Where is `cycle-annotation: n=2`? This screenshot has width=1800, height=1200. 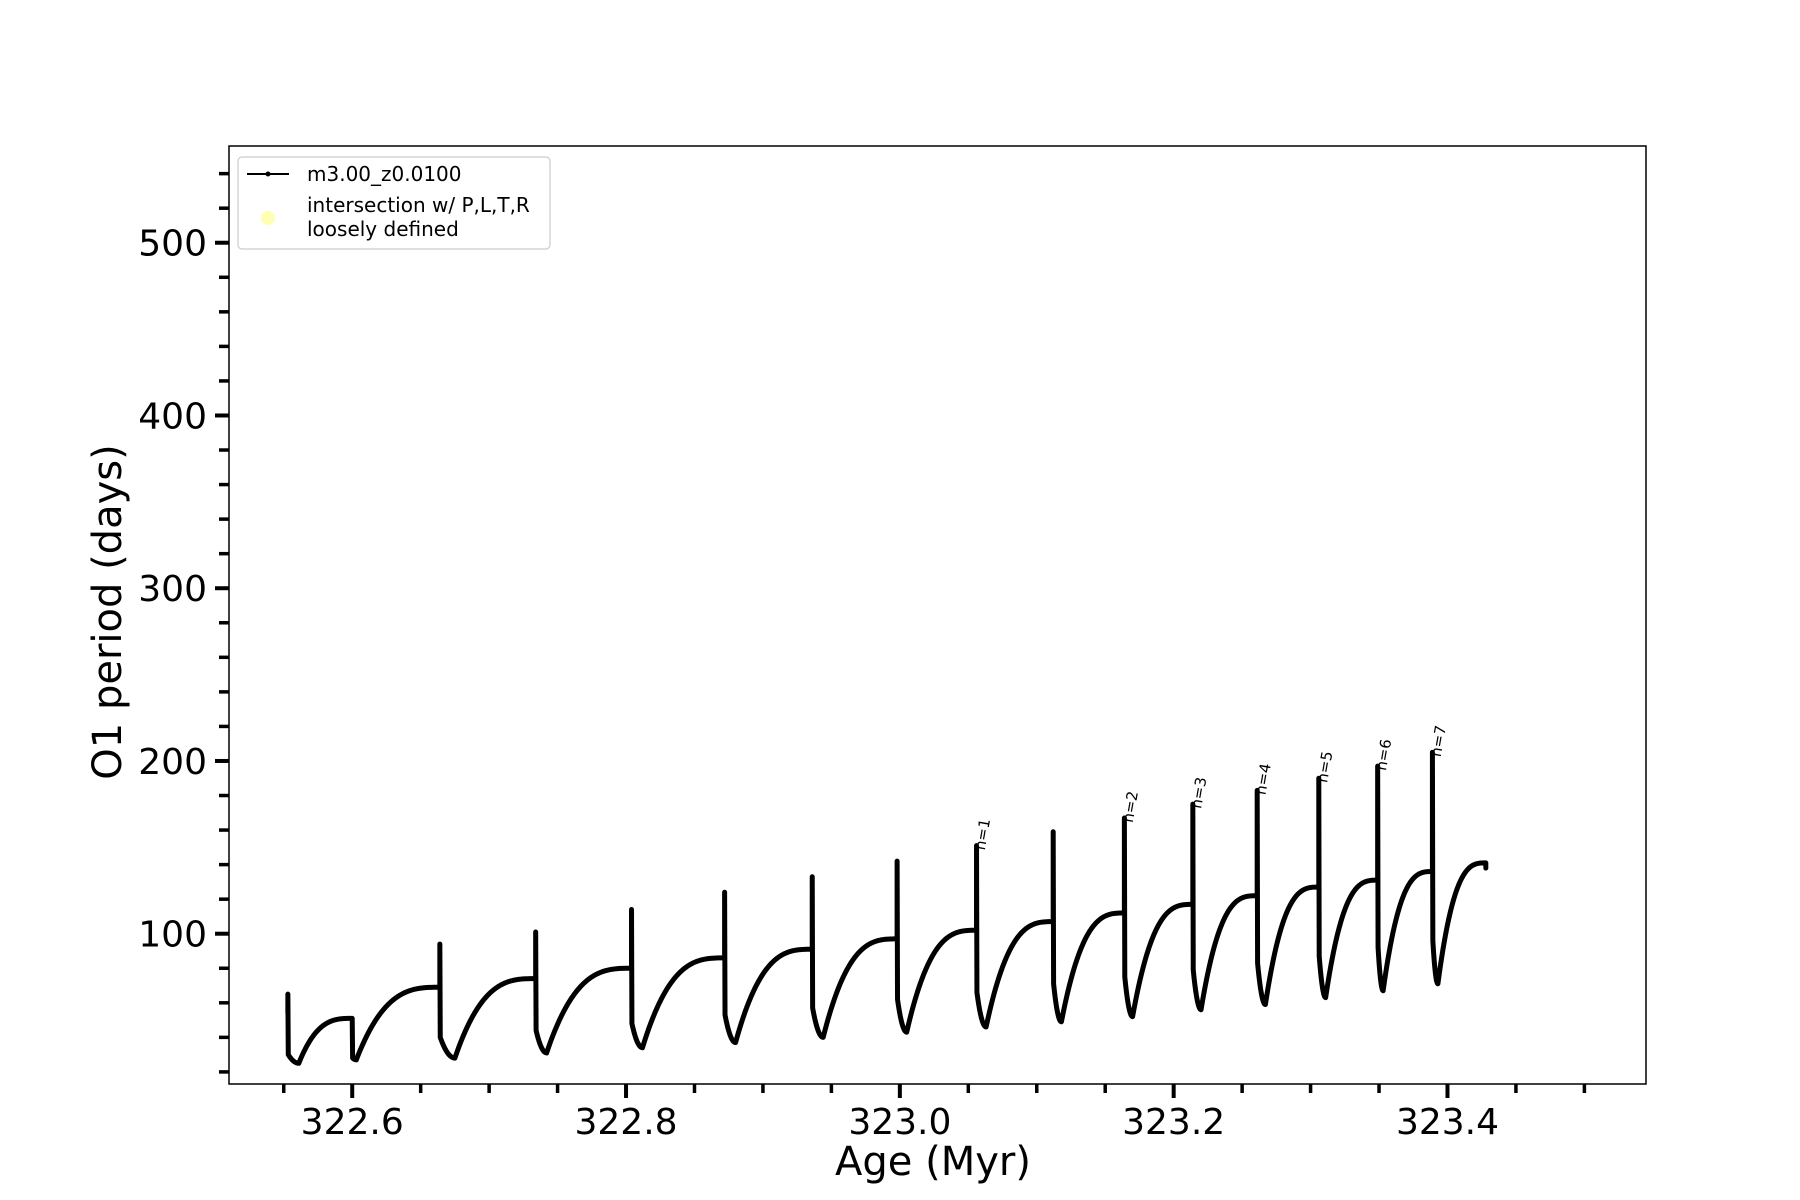 cycle-annotation: n=2 is located at coordinates (1130, 807).